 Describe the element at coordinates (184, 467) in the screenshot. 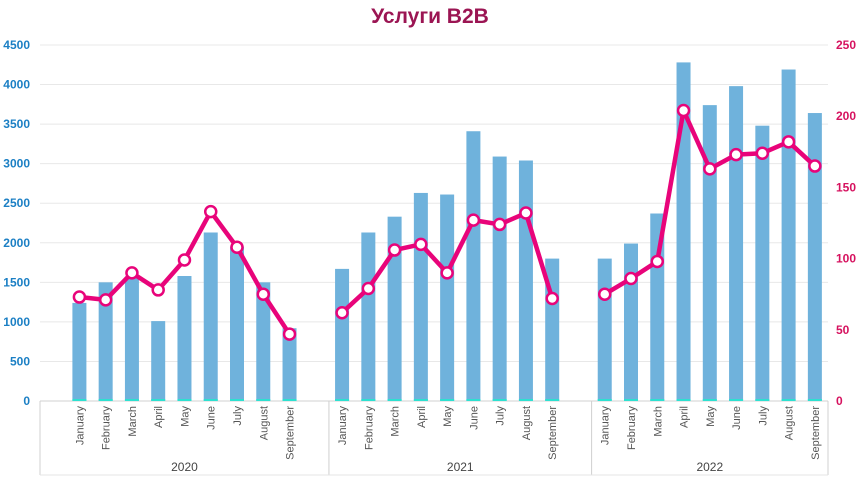

I see `year-label: 2020` at that location.